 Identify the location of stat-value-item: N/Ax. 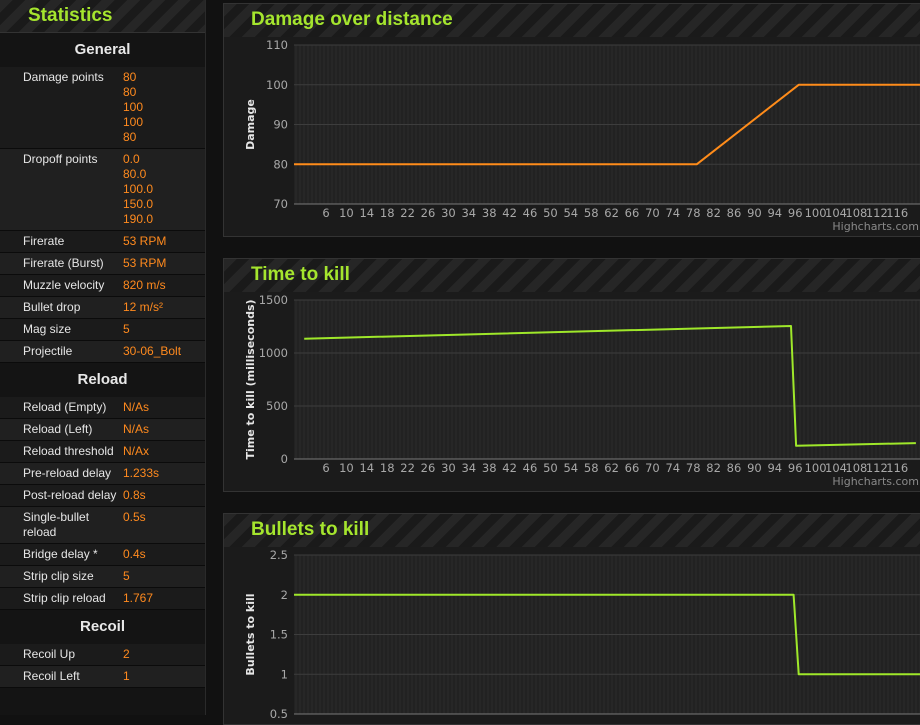
(136, 451).